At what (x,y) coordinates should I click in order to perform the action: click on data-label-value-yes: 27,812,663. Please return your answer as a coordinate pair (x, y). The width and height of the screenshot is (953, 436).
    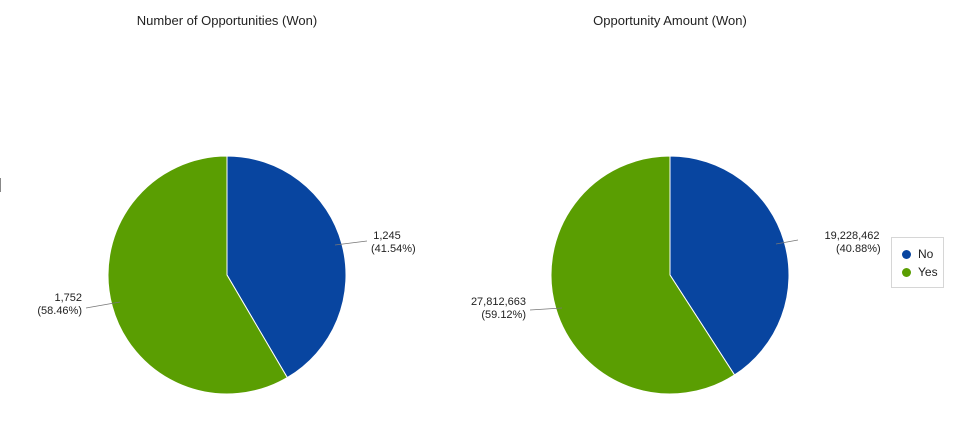
    Looking at the image, I should click on (498, 302).